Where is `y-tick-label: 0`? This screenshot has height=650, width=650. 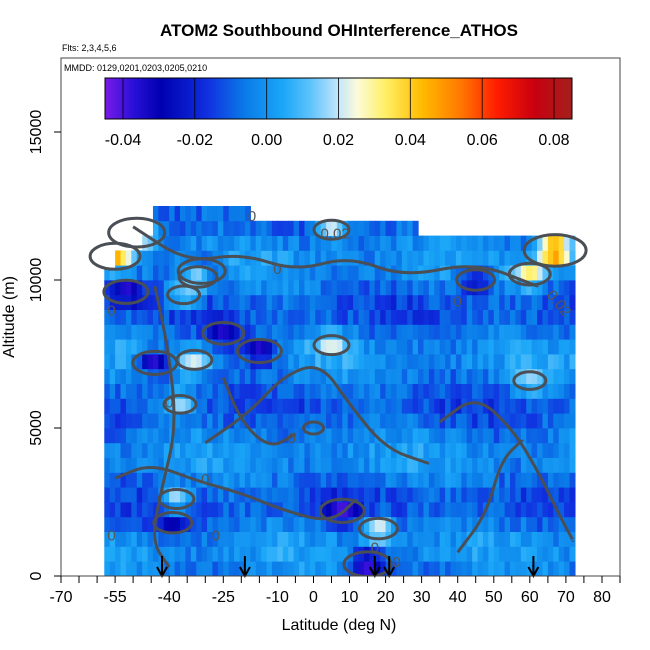 y-tick-label: 0 is located at coordinates (36, 575).